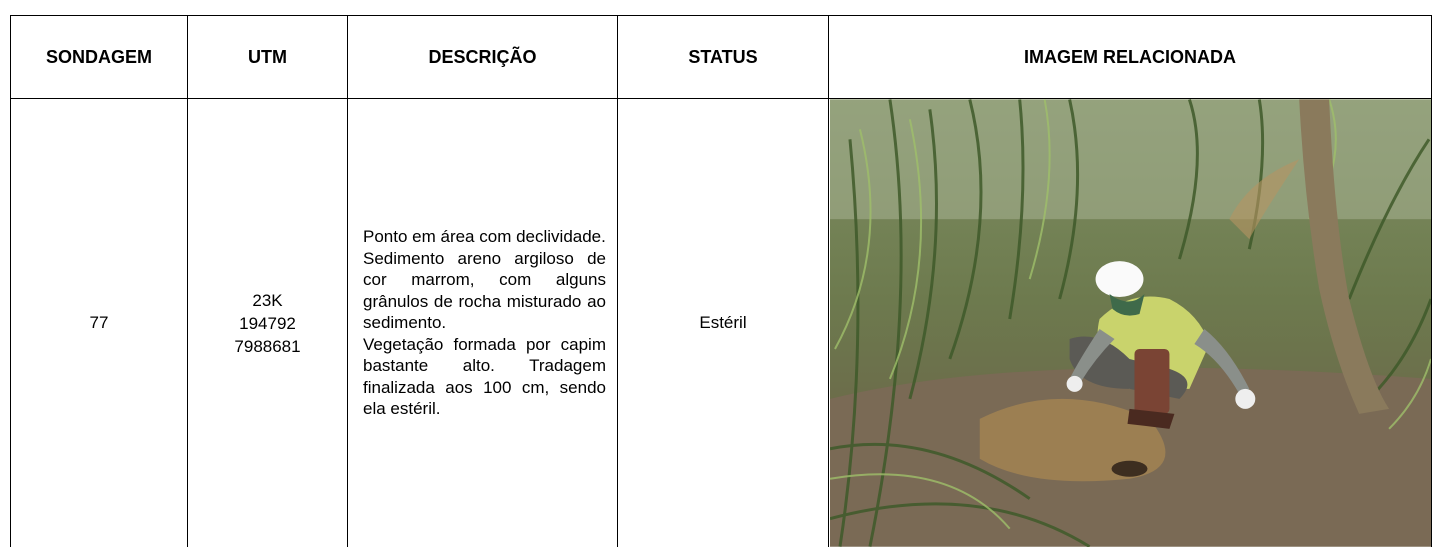 The image size is (1442, 547). What do you see at coordinates (267, 346) in the screenshot?
I see `utm-line: 7988681` at bounding box center [267, 346].